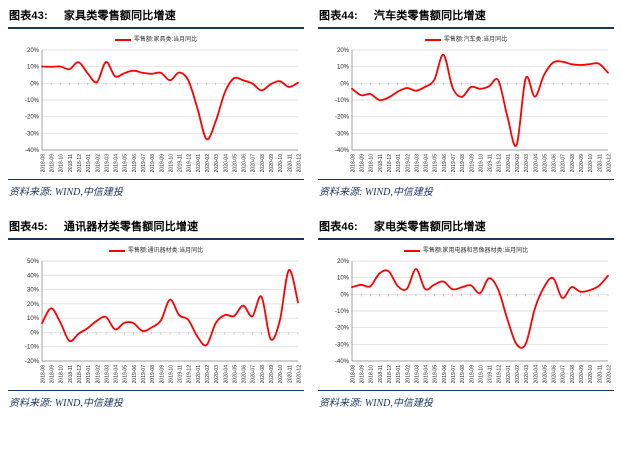 The width and height of the screenshot is (622, 450). I want to click on source-text: 资料来源: WIND,中信建投, so click(376, 192).